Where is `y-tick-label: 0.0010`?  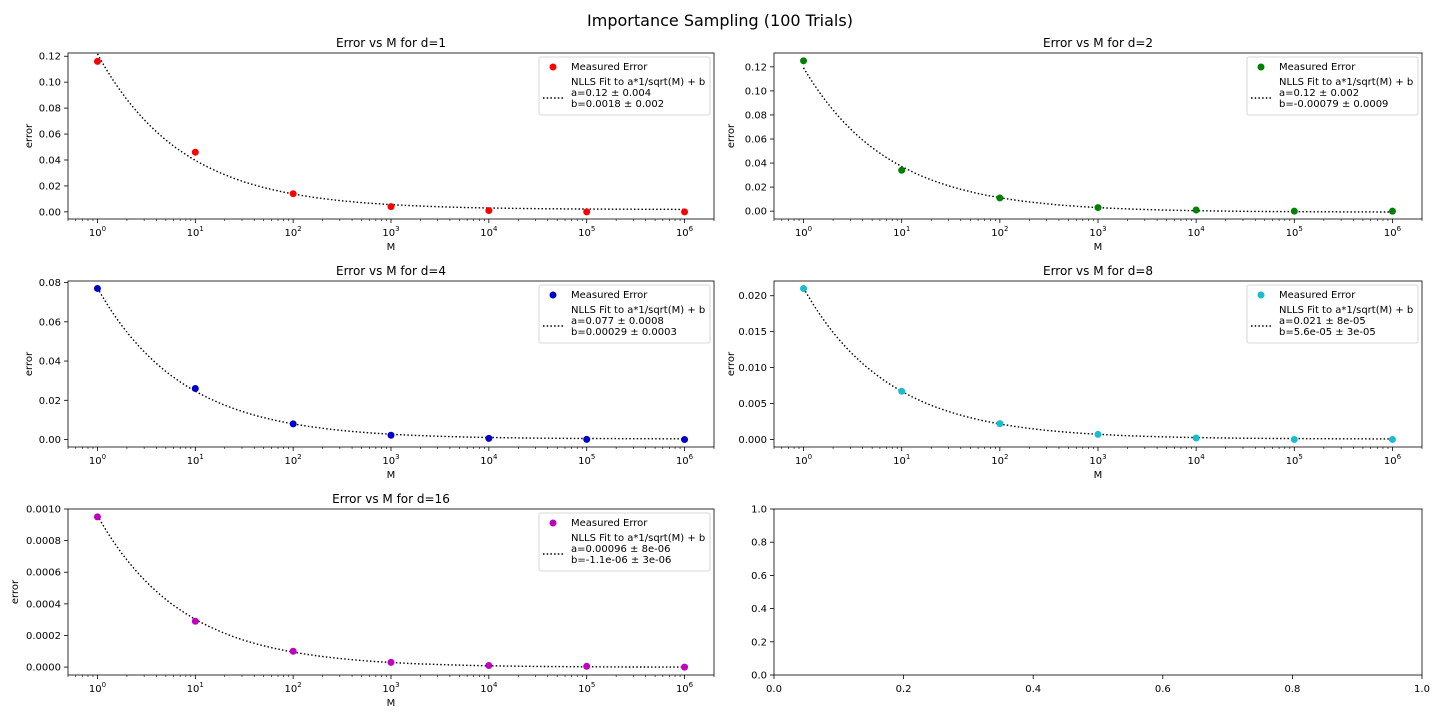 y-tick-label: 0.0010 is located at coordinates (43, 510).